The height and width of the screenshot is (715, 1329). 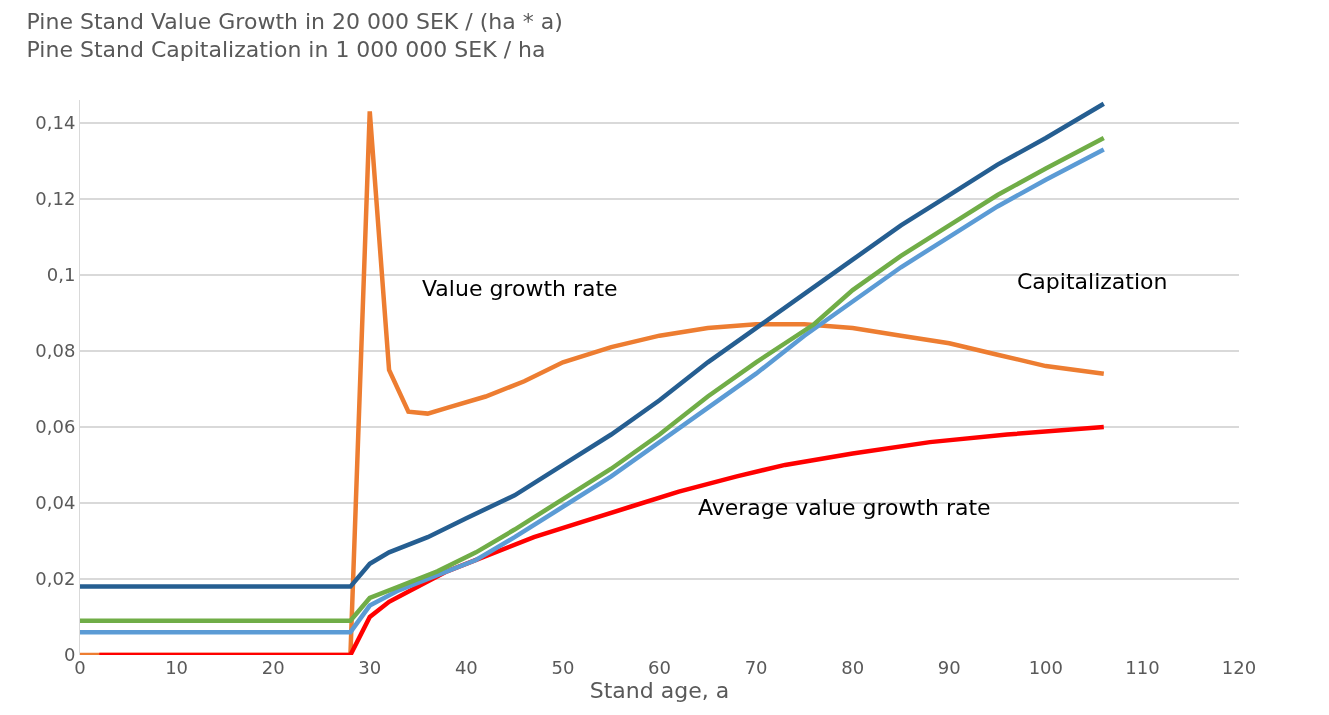 What do you see at coordinates (55, 199) in the screenshot?
I see `y-tick-label: 0,12` at bounding box center [55, 199].